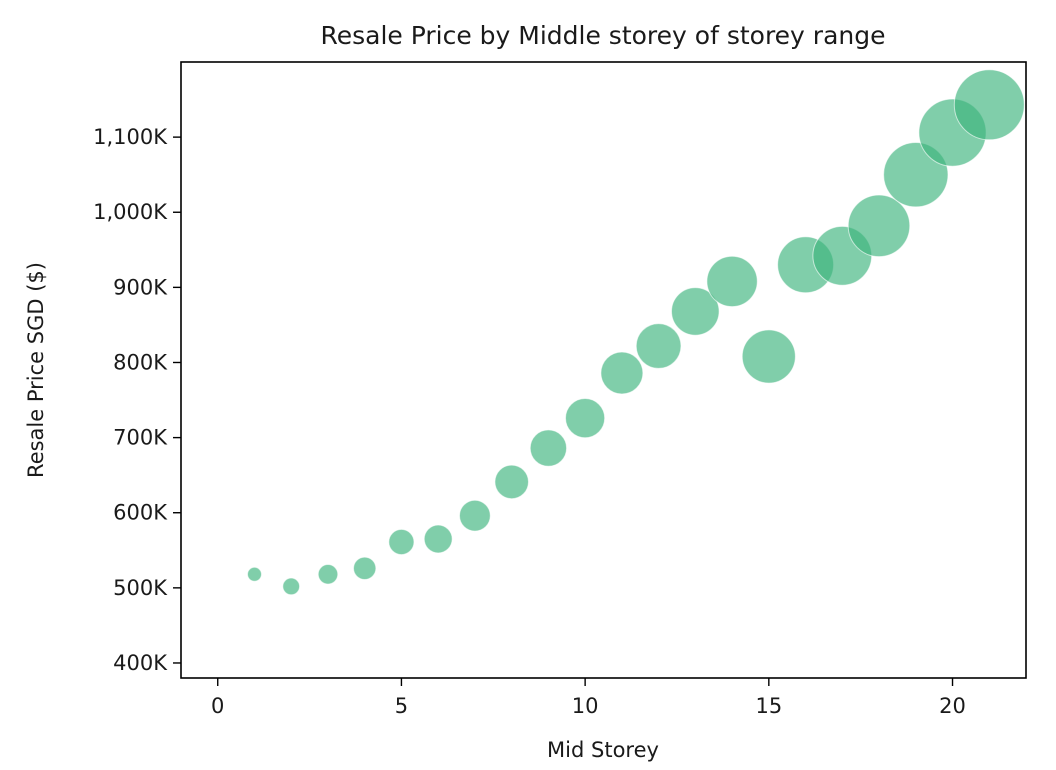  Describe the element at coordinates (130, 137) in the screenshot. I see `y-tick-label: 1,100K` at that location.